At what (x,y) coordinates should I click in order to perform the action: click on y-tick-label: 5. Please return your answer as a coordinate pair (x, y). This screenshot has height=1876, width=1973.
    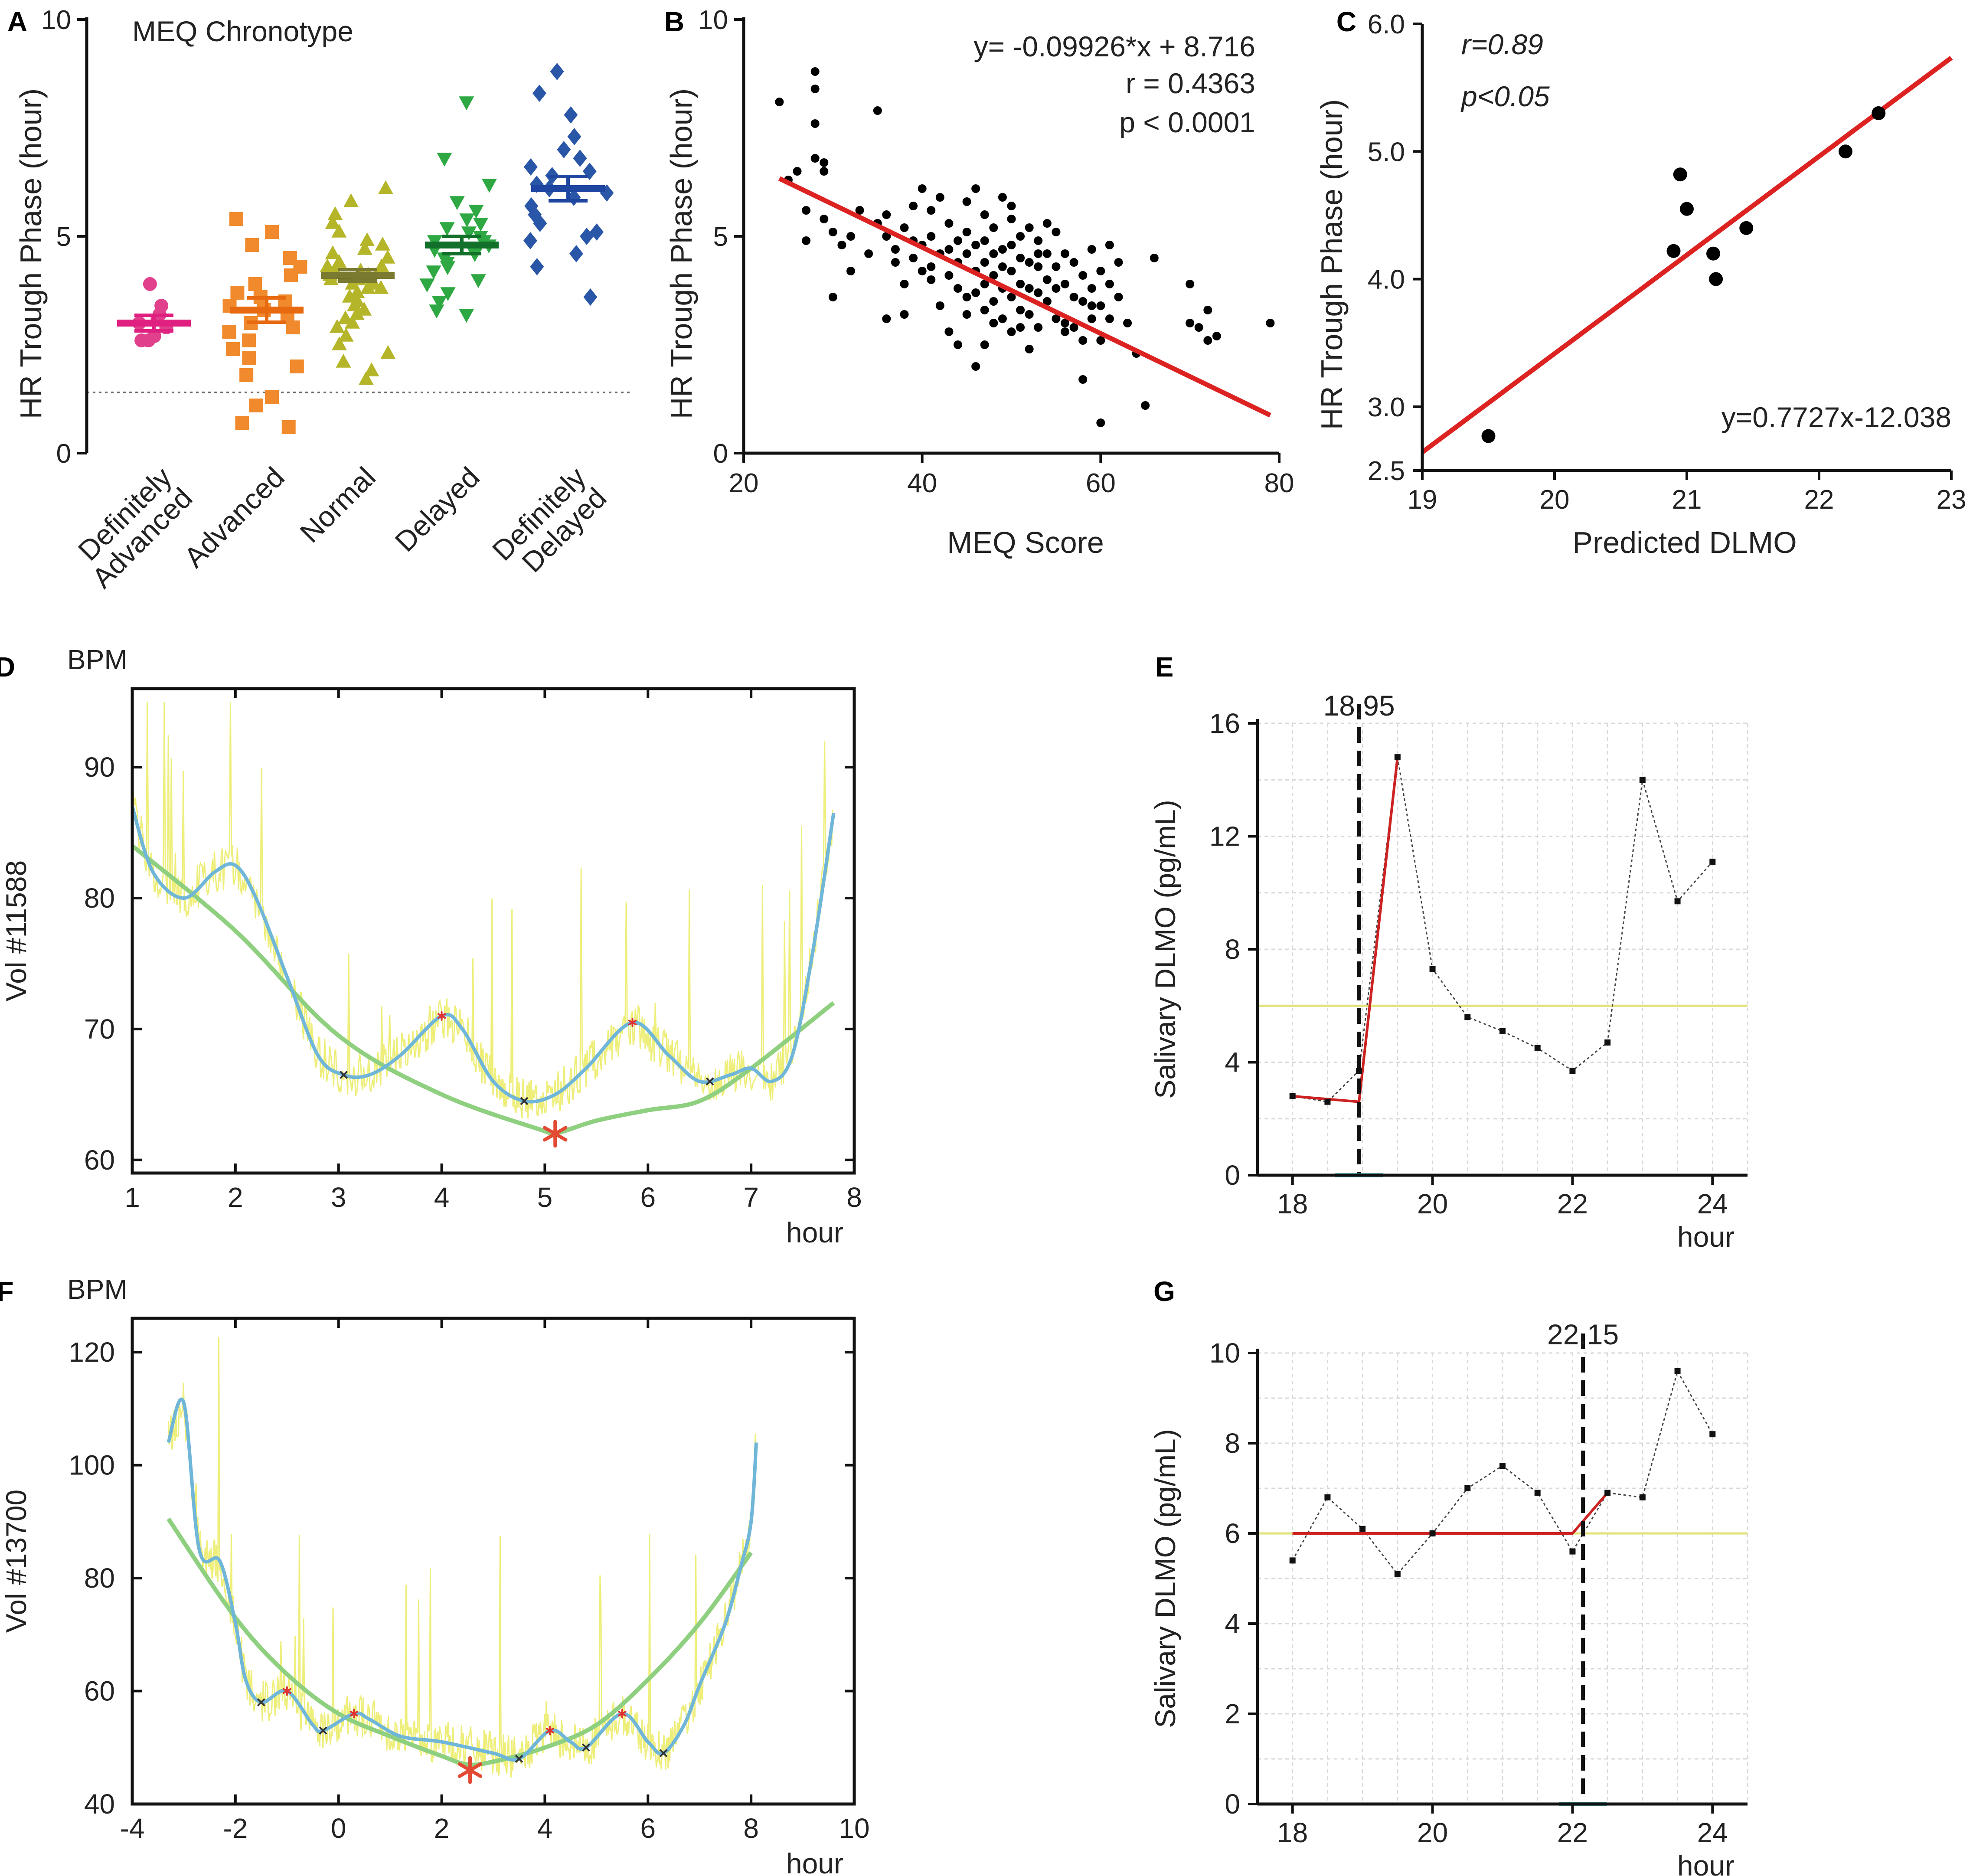
    Looking at the image, I should click on (63, 237).